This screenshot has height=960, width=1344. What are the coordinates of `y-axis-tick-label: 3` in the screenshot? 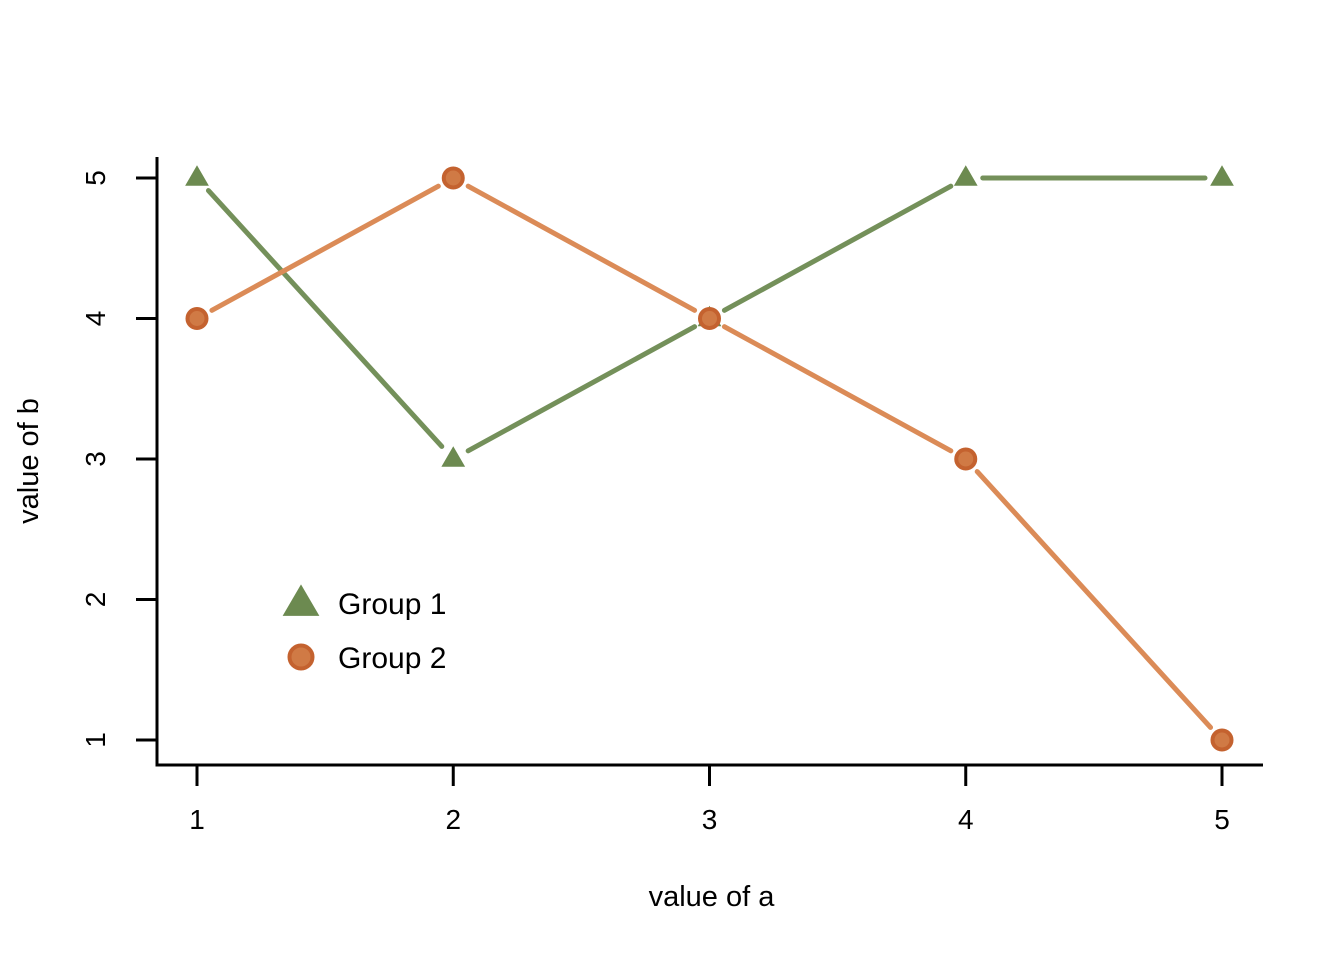 It's located at (95, 459).